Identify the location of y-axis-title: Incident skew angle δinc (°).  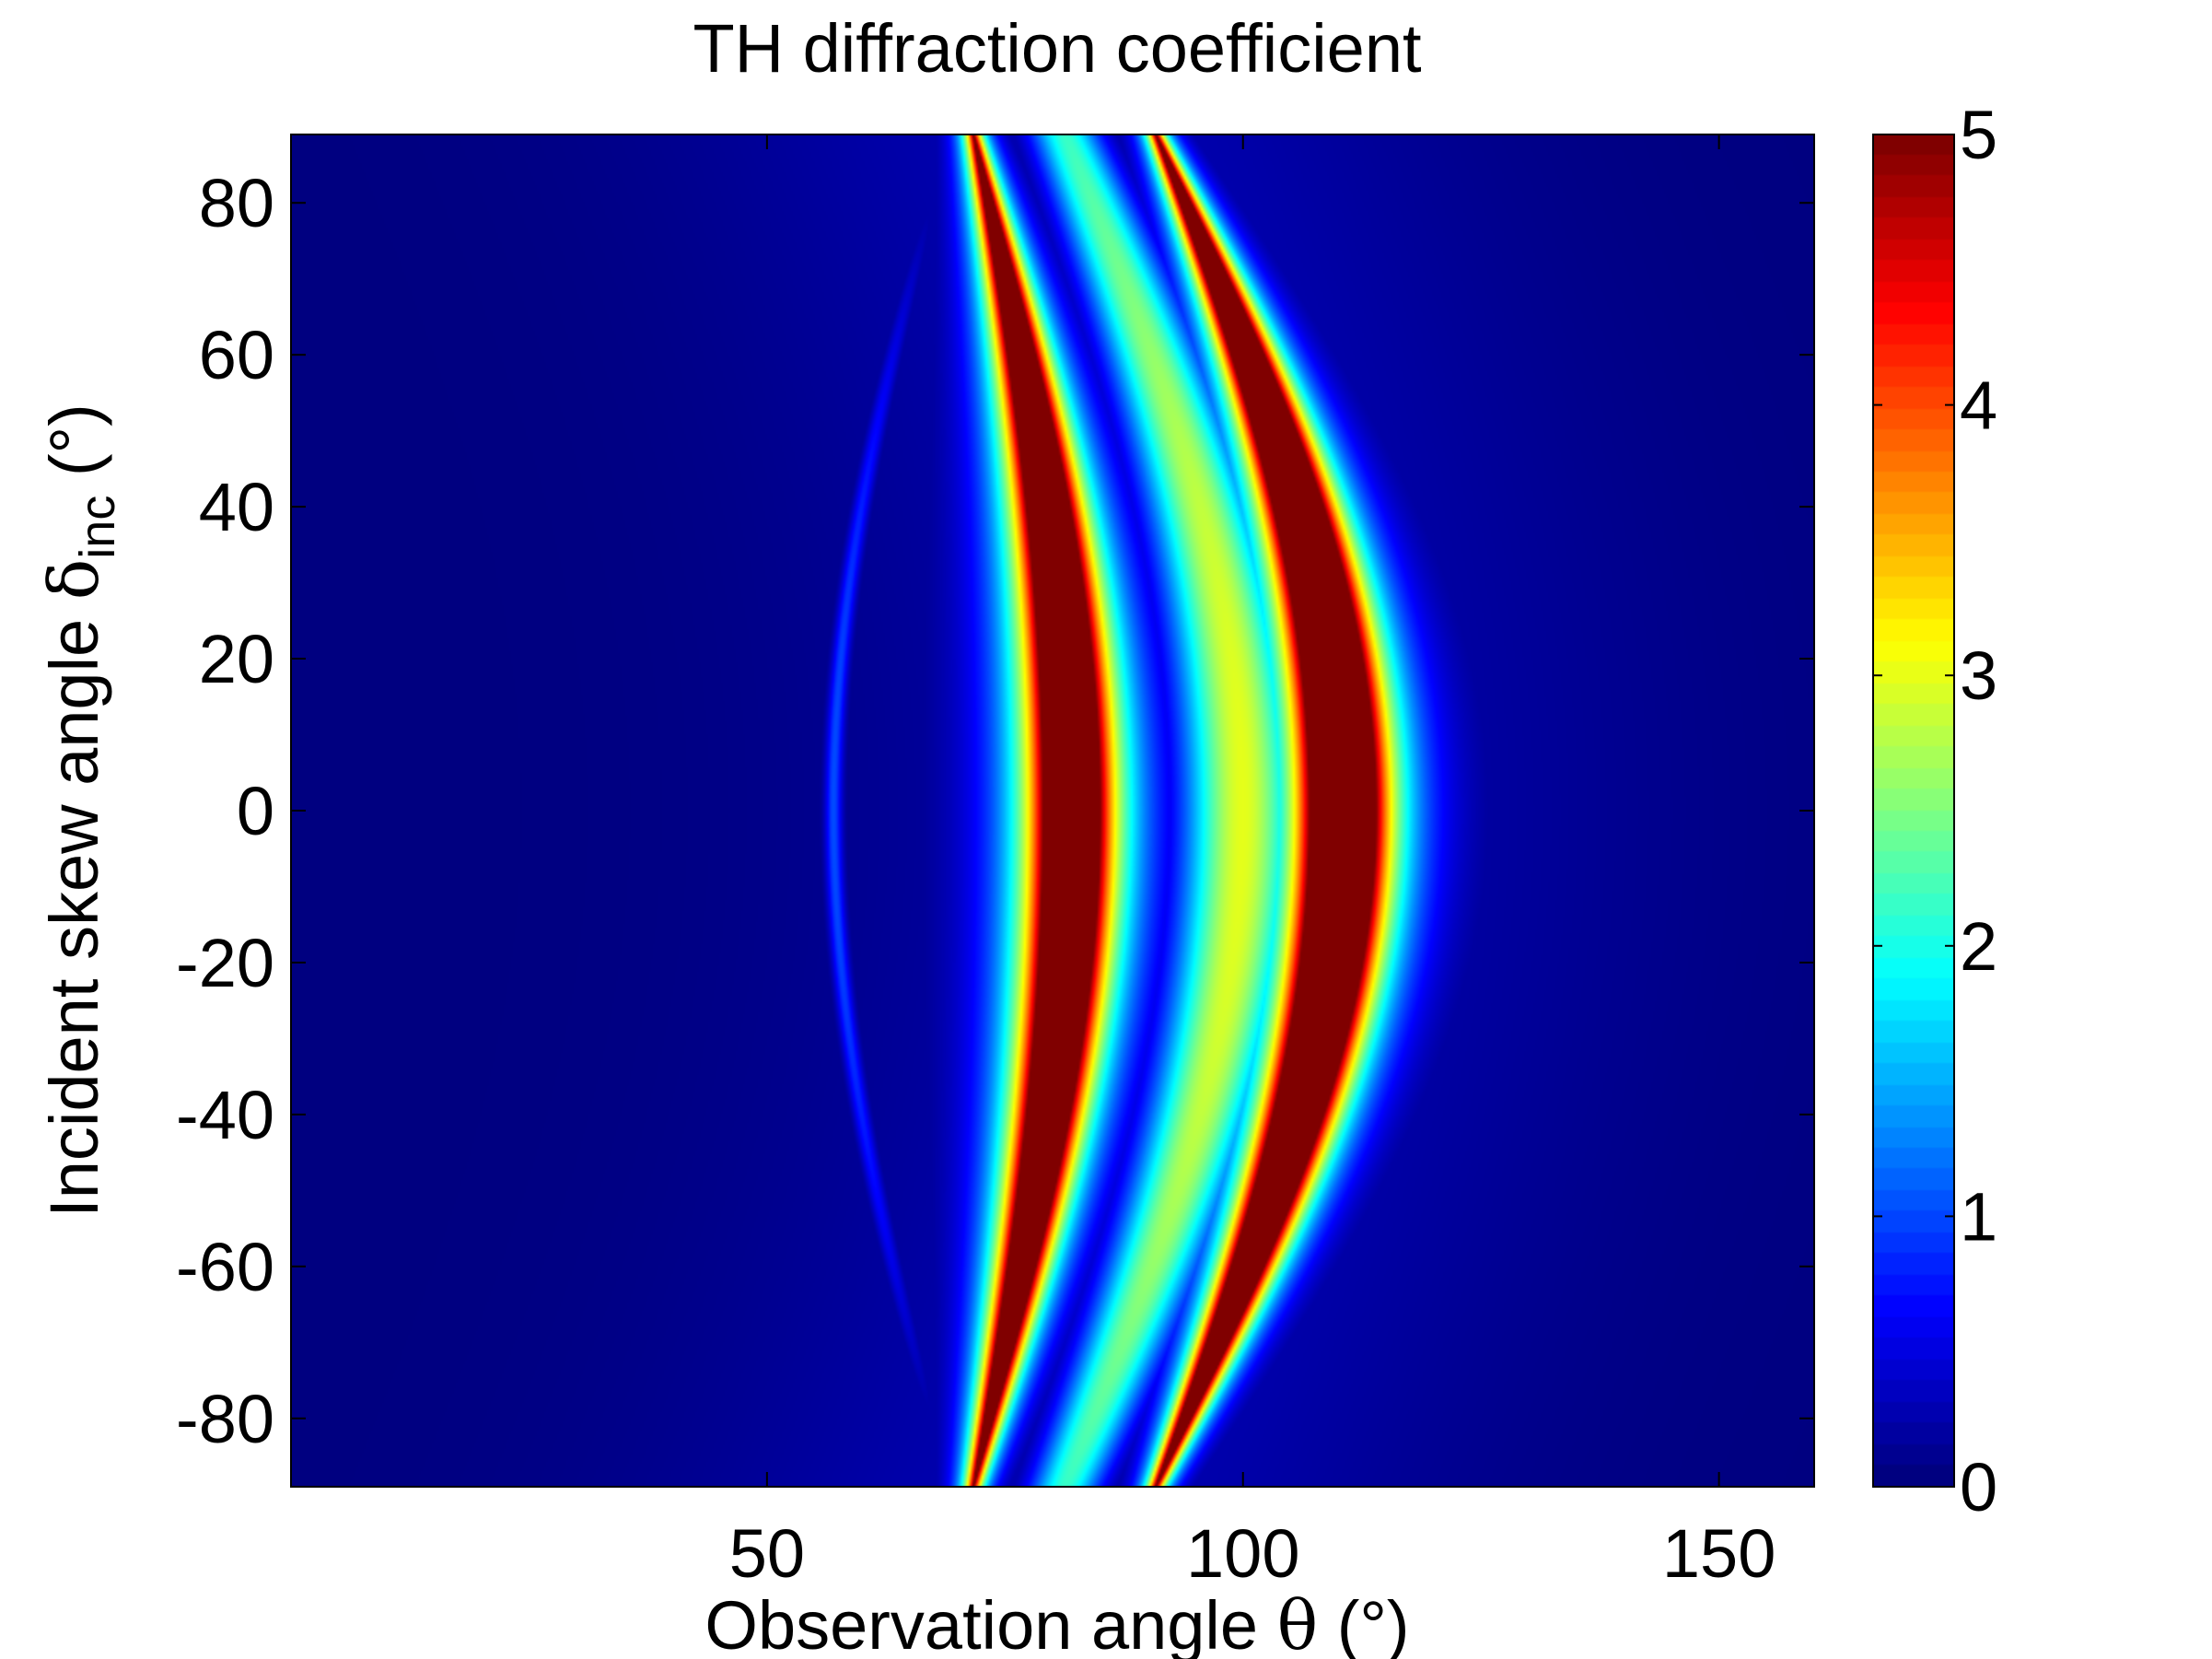
(80, 810).